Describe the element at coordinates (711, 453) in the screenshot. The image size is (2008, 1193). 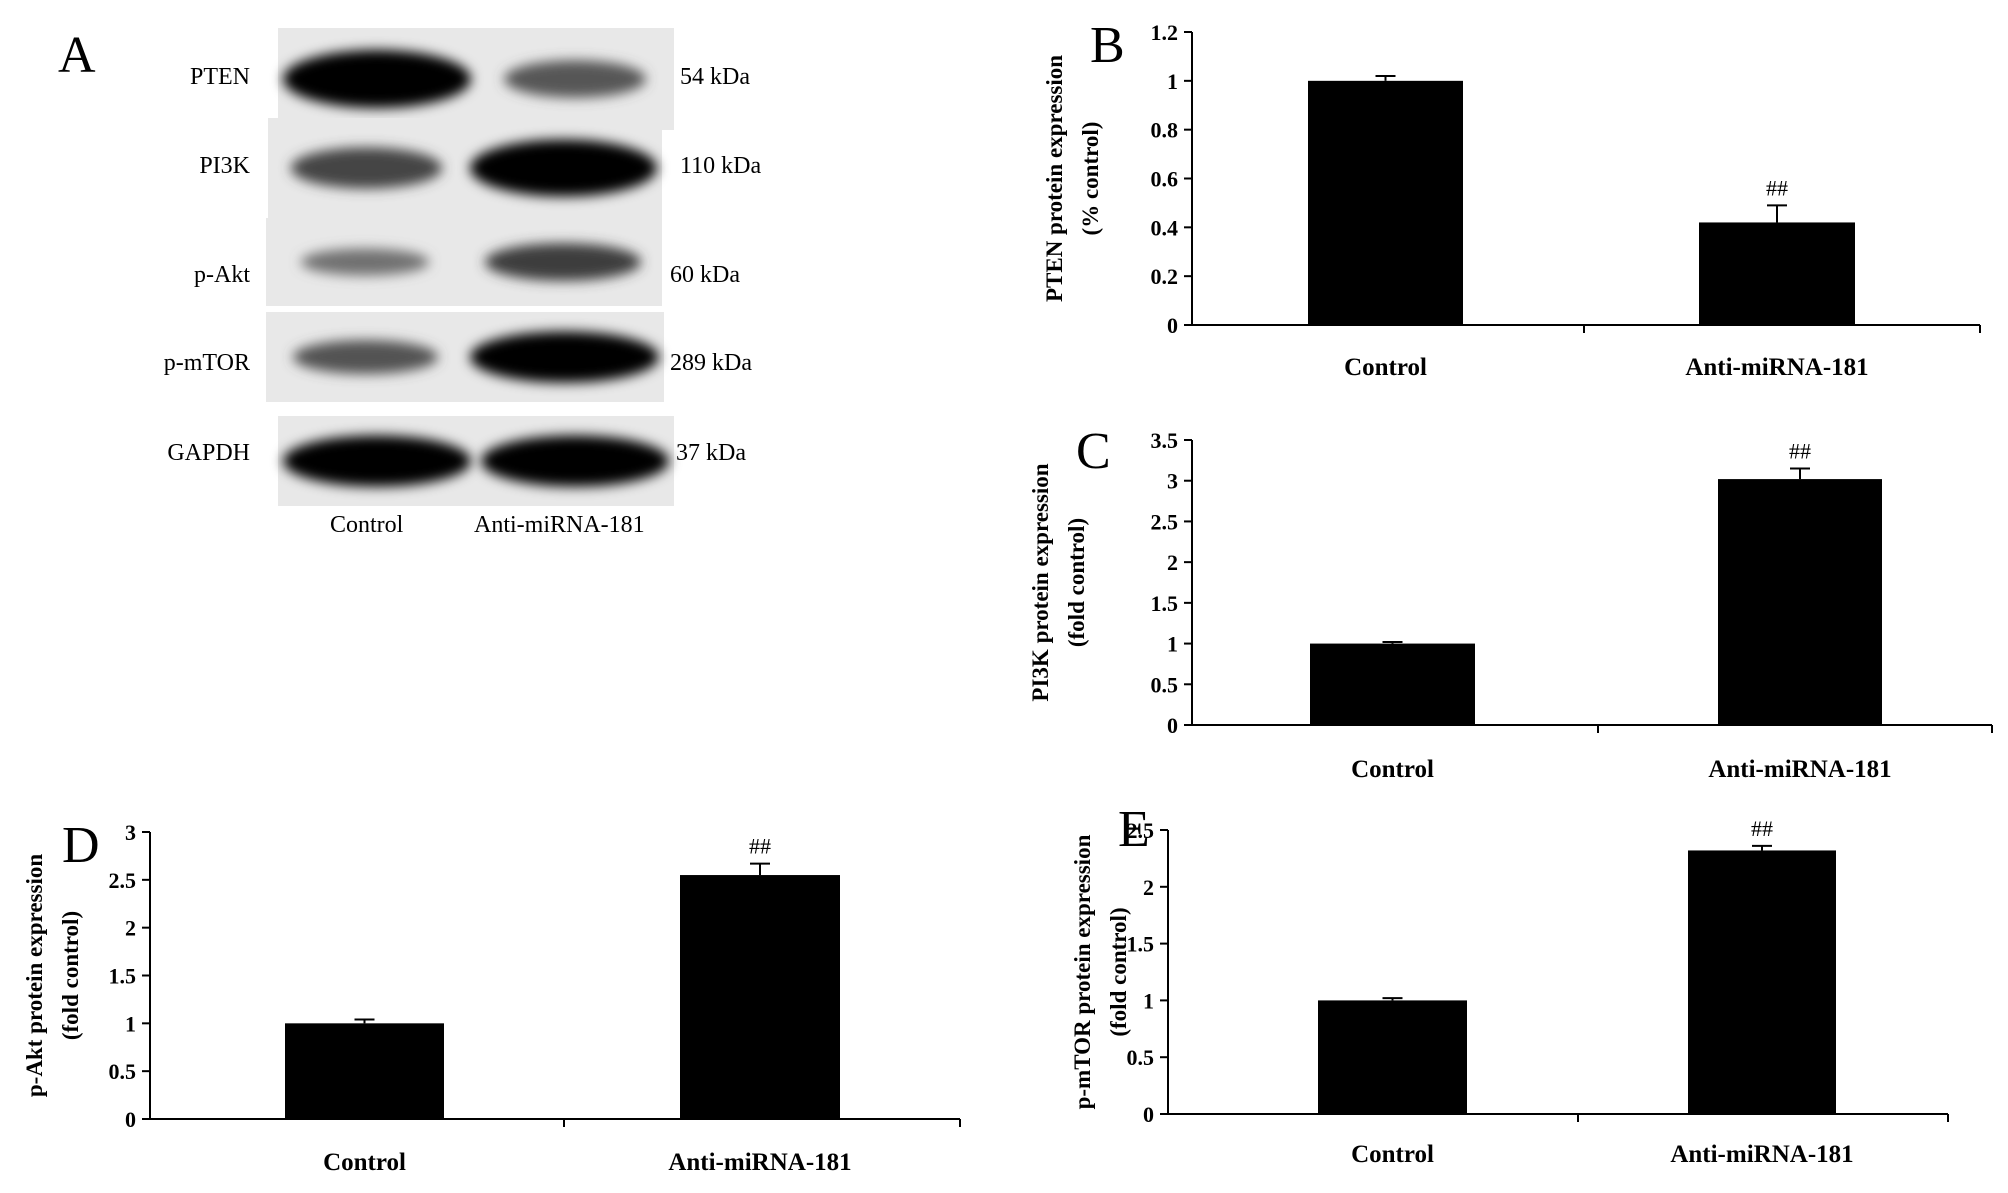
I see `blot-size-label: 37 kDa` at that location.